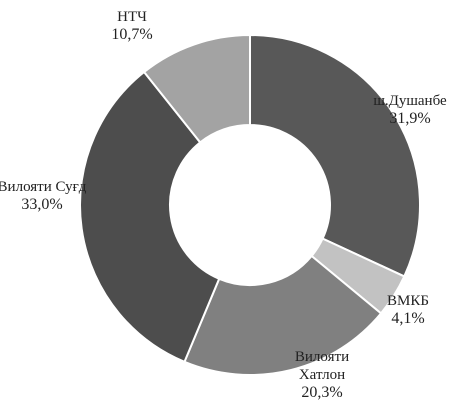 This screenshot has width=468, height=410. What do you see at coordinates (132, 34) in the screenshot?
I see `value-label: 10,7%` at bounding box center [132, 34].